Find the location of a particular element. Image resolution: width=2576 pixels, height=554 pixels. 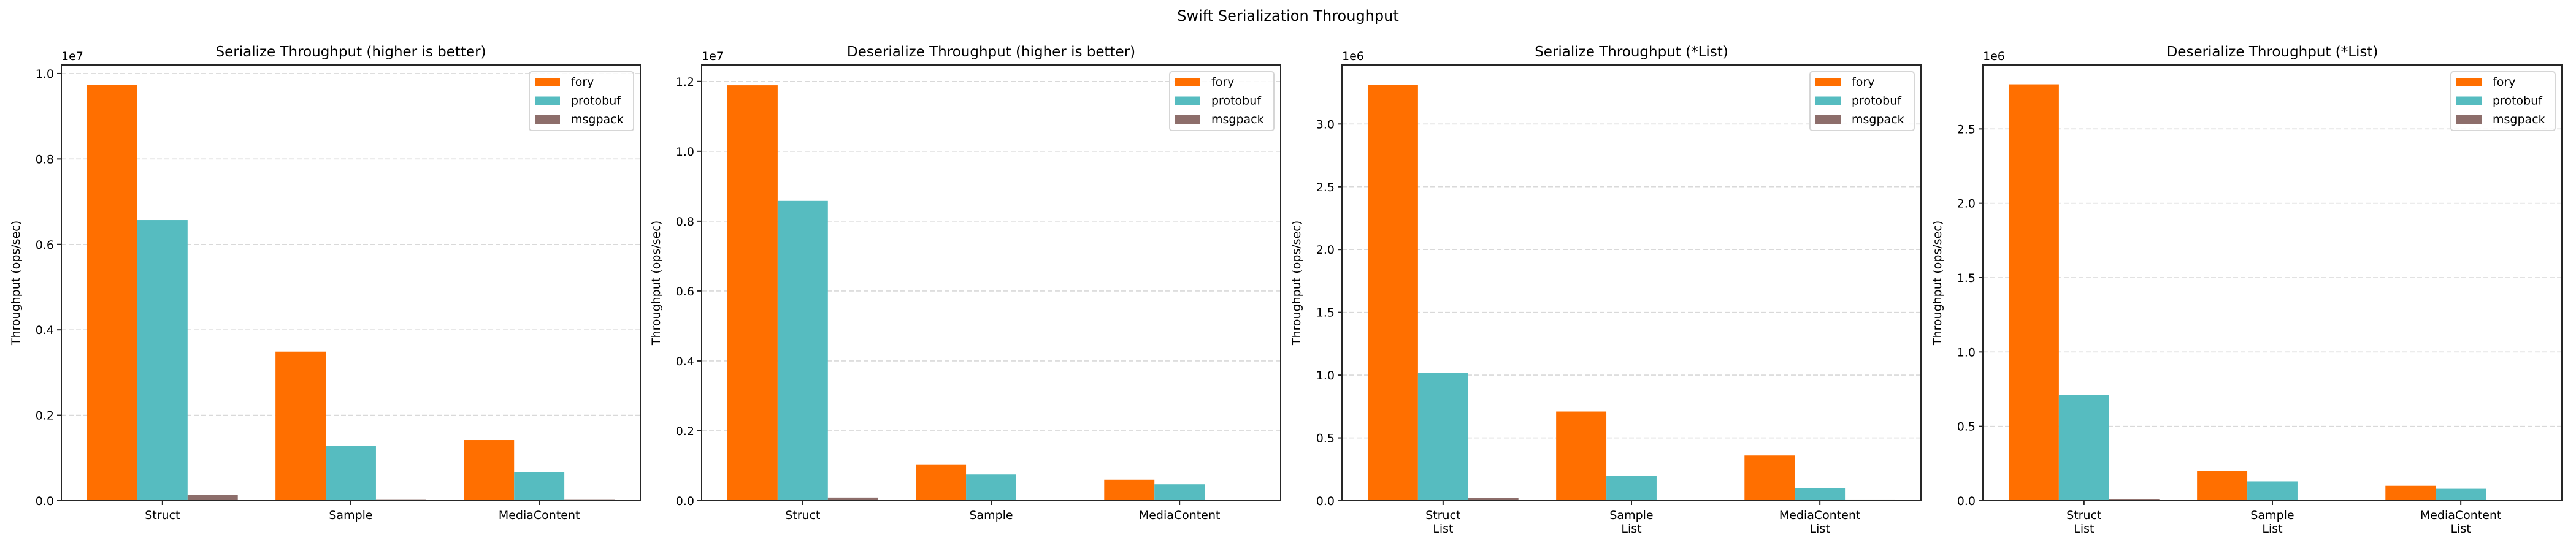

figure-suptitle: Swift Serialization Throughput is located at coordinates (1288, 16).